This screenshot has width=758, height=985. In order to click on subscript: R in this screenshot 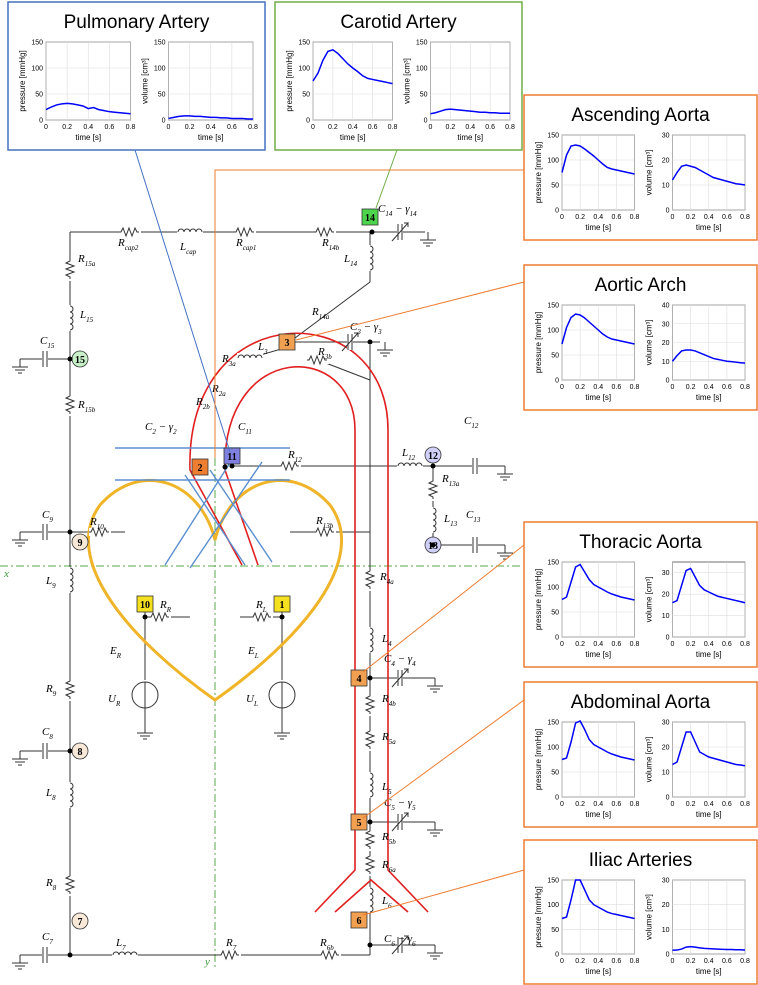, I will do `click(169, 610)`.